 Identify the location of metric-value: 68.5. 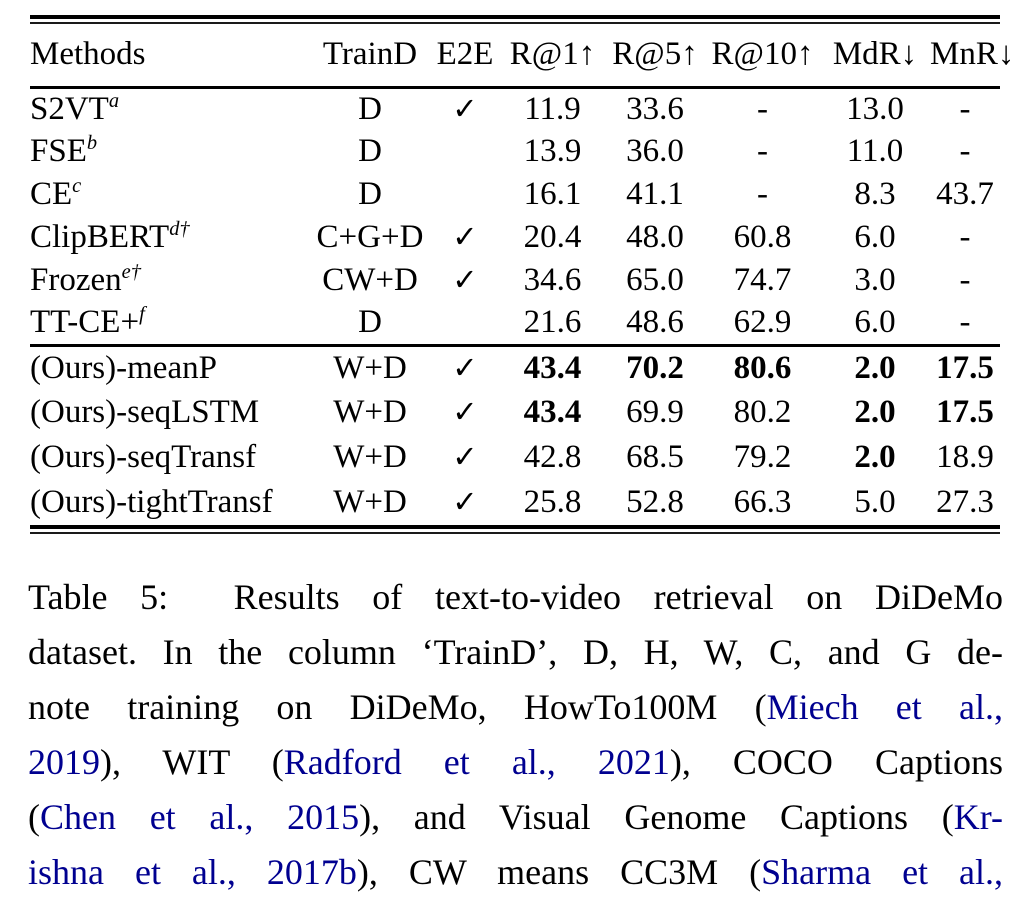
(655, 457).